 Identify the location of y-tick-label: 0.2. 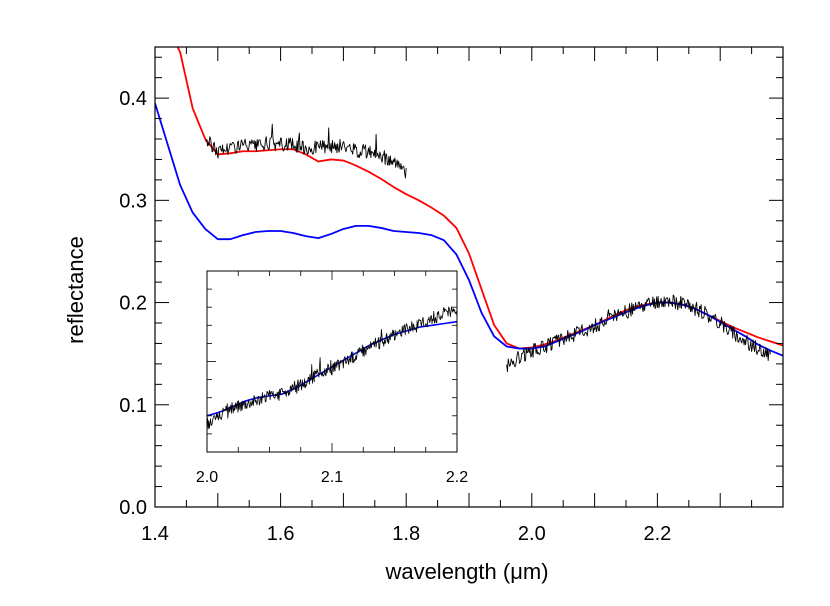
(133, 304).